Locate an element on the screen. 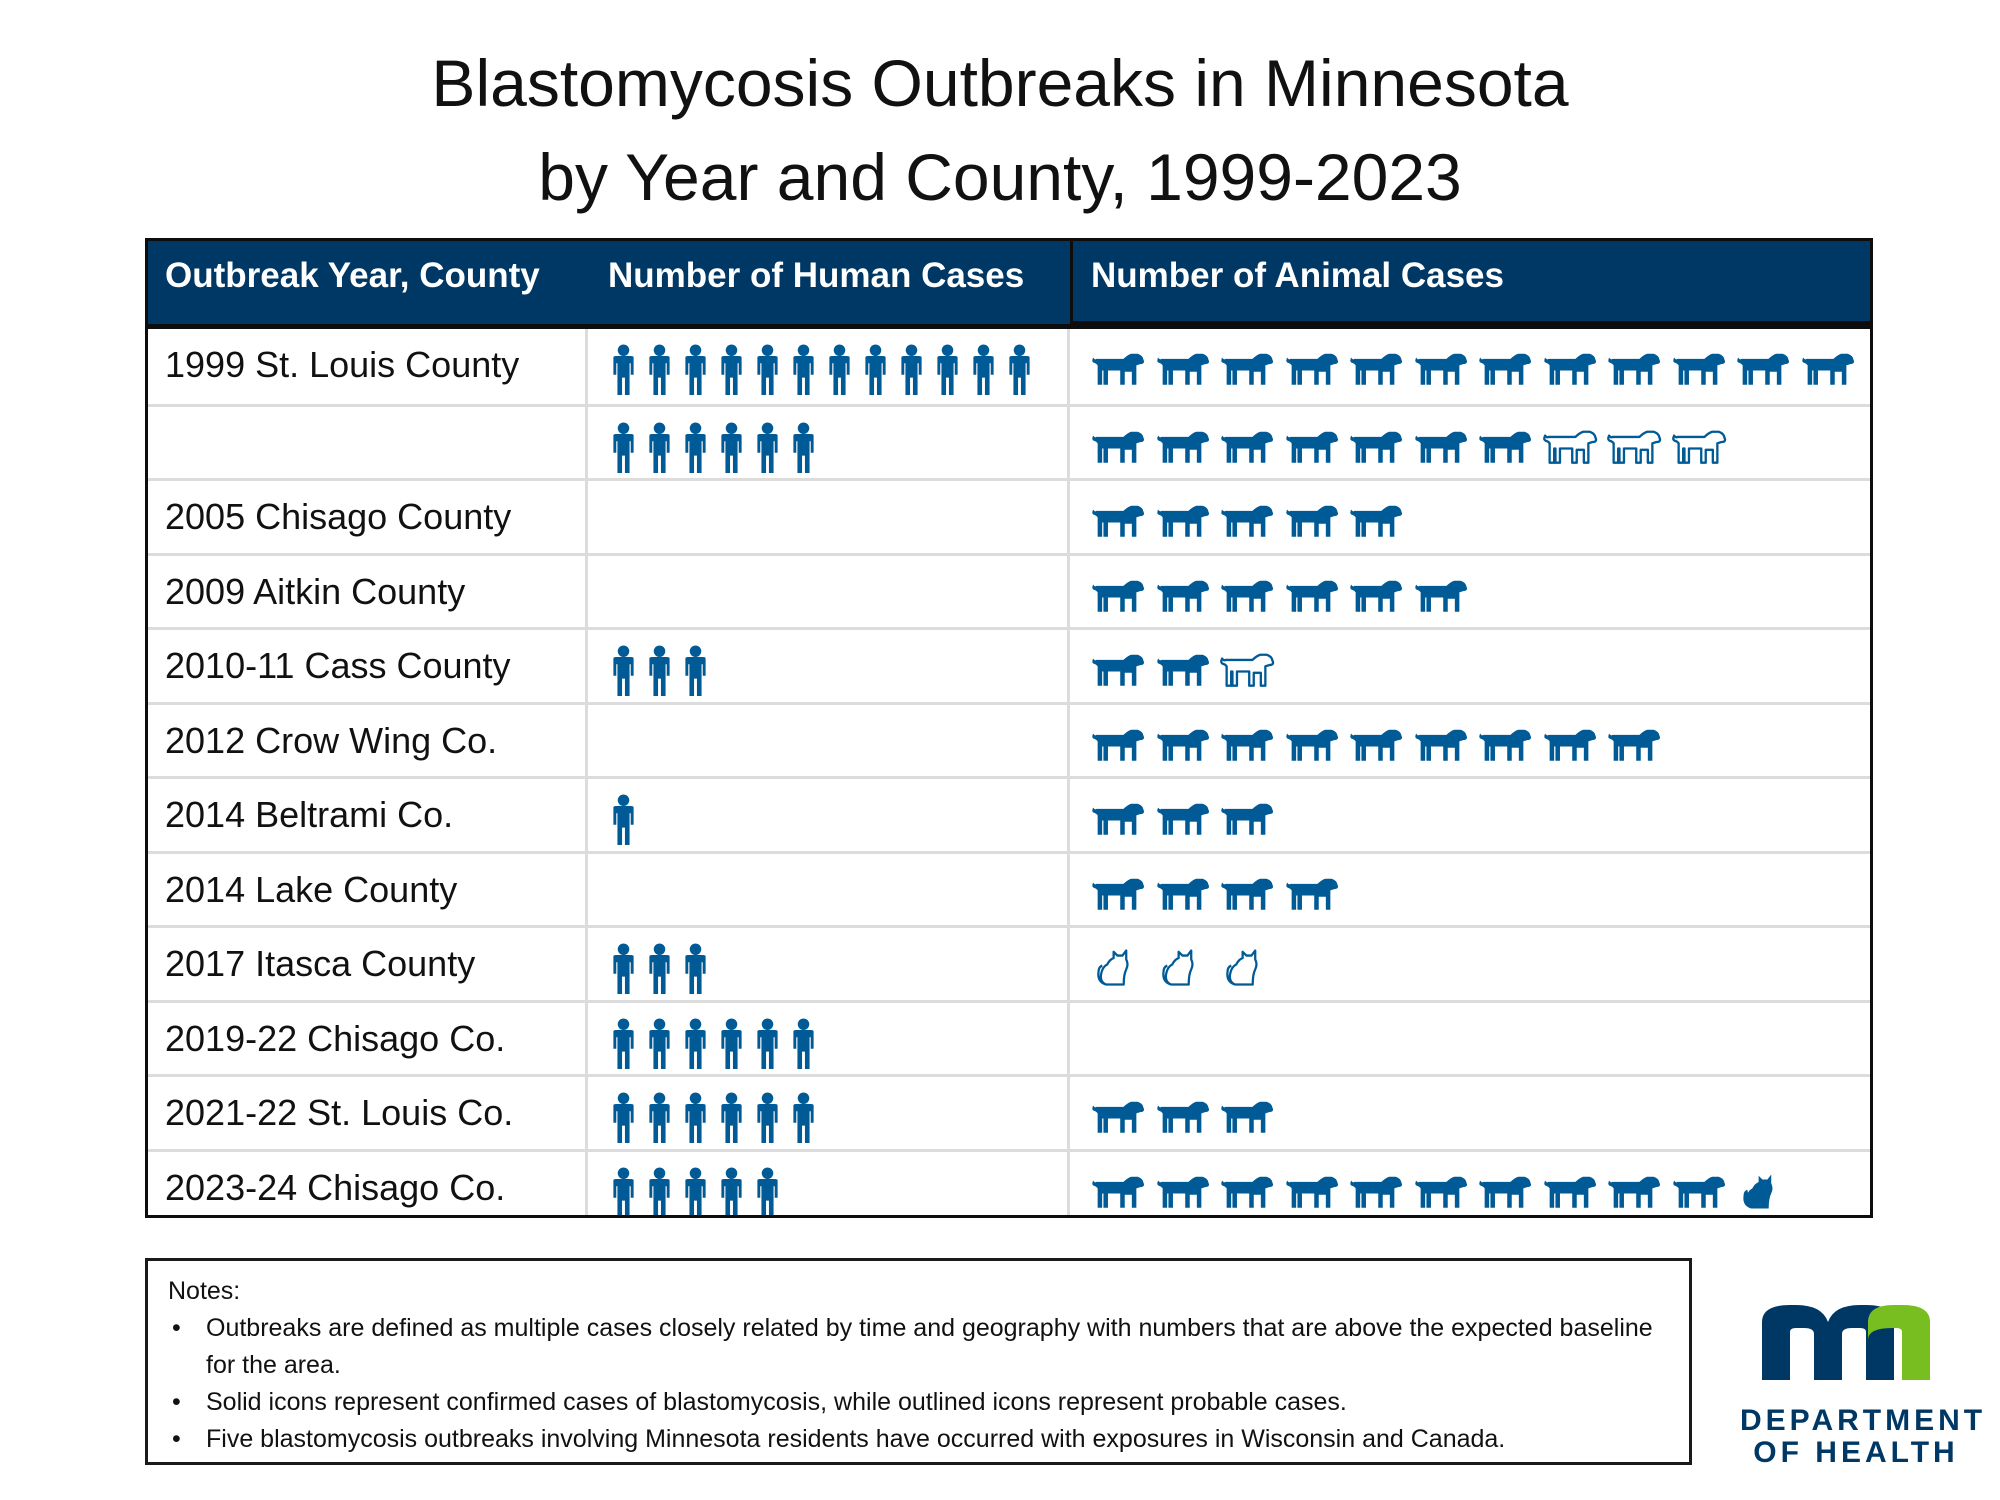 The width and height of the screenshot is (2000, 1500). outbreak-label: 1999 St. Louis County is located at coordinates (368, 366).